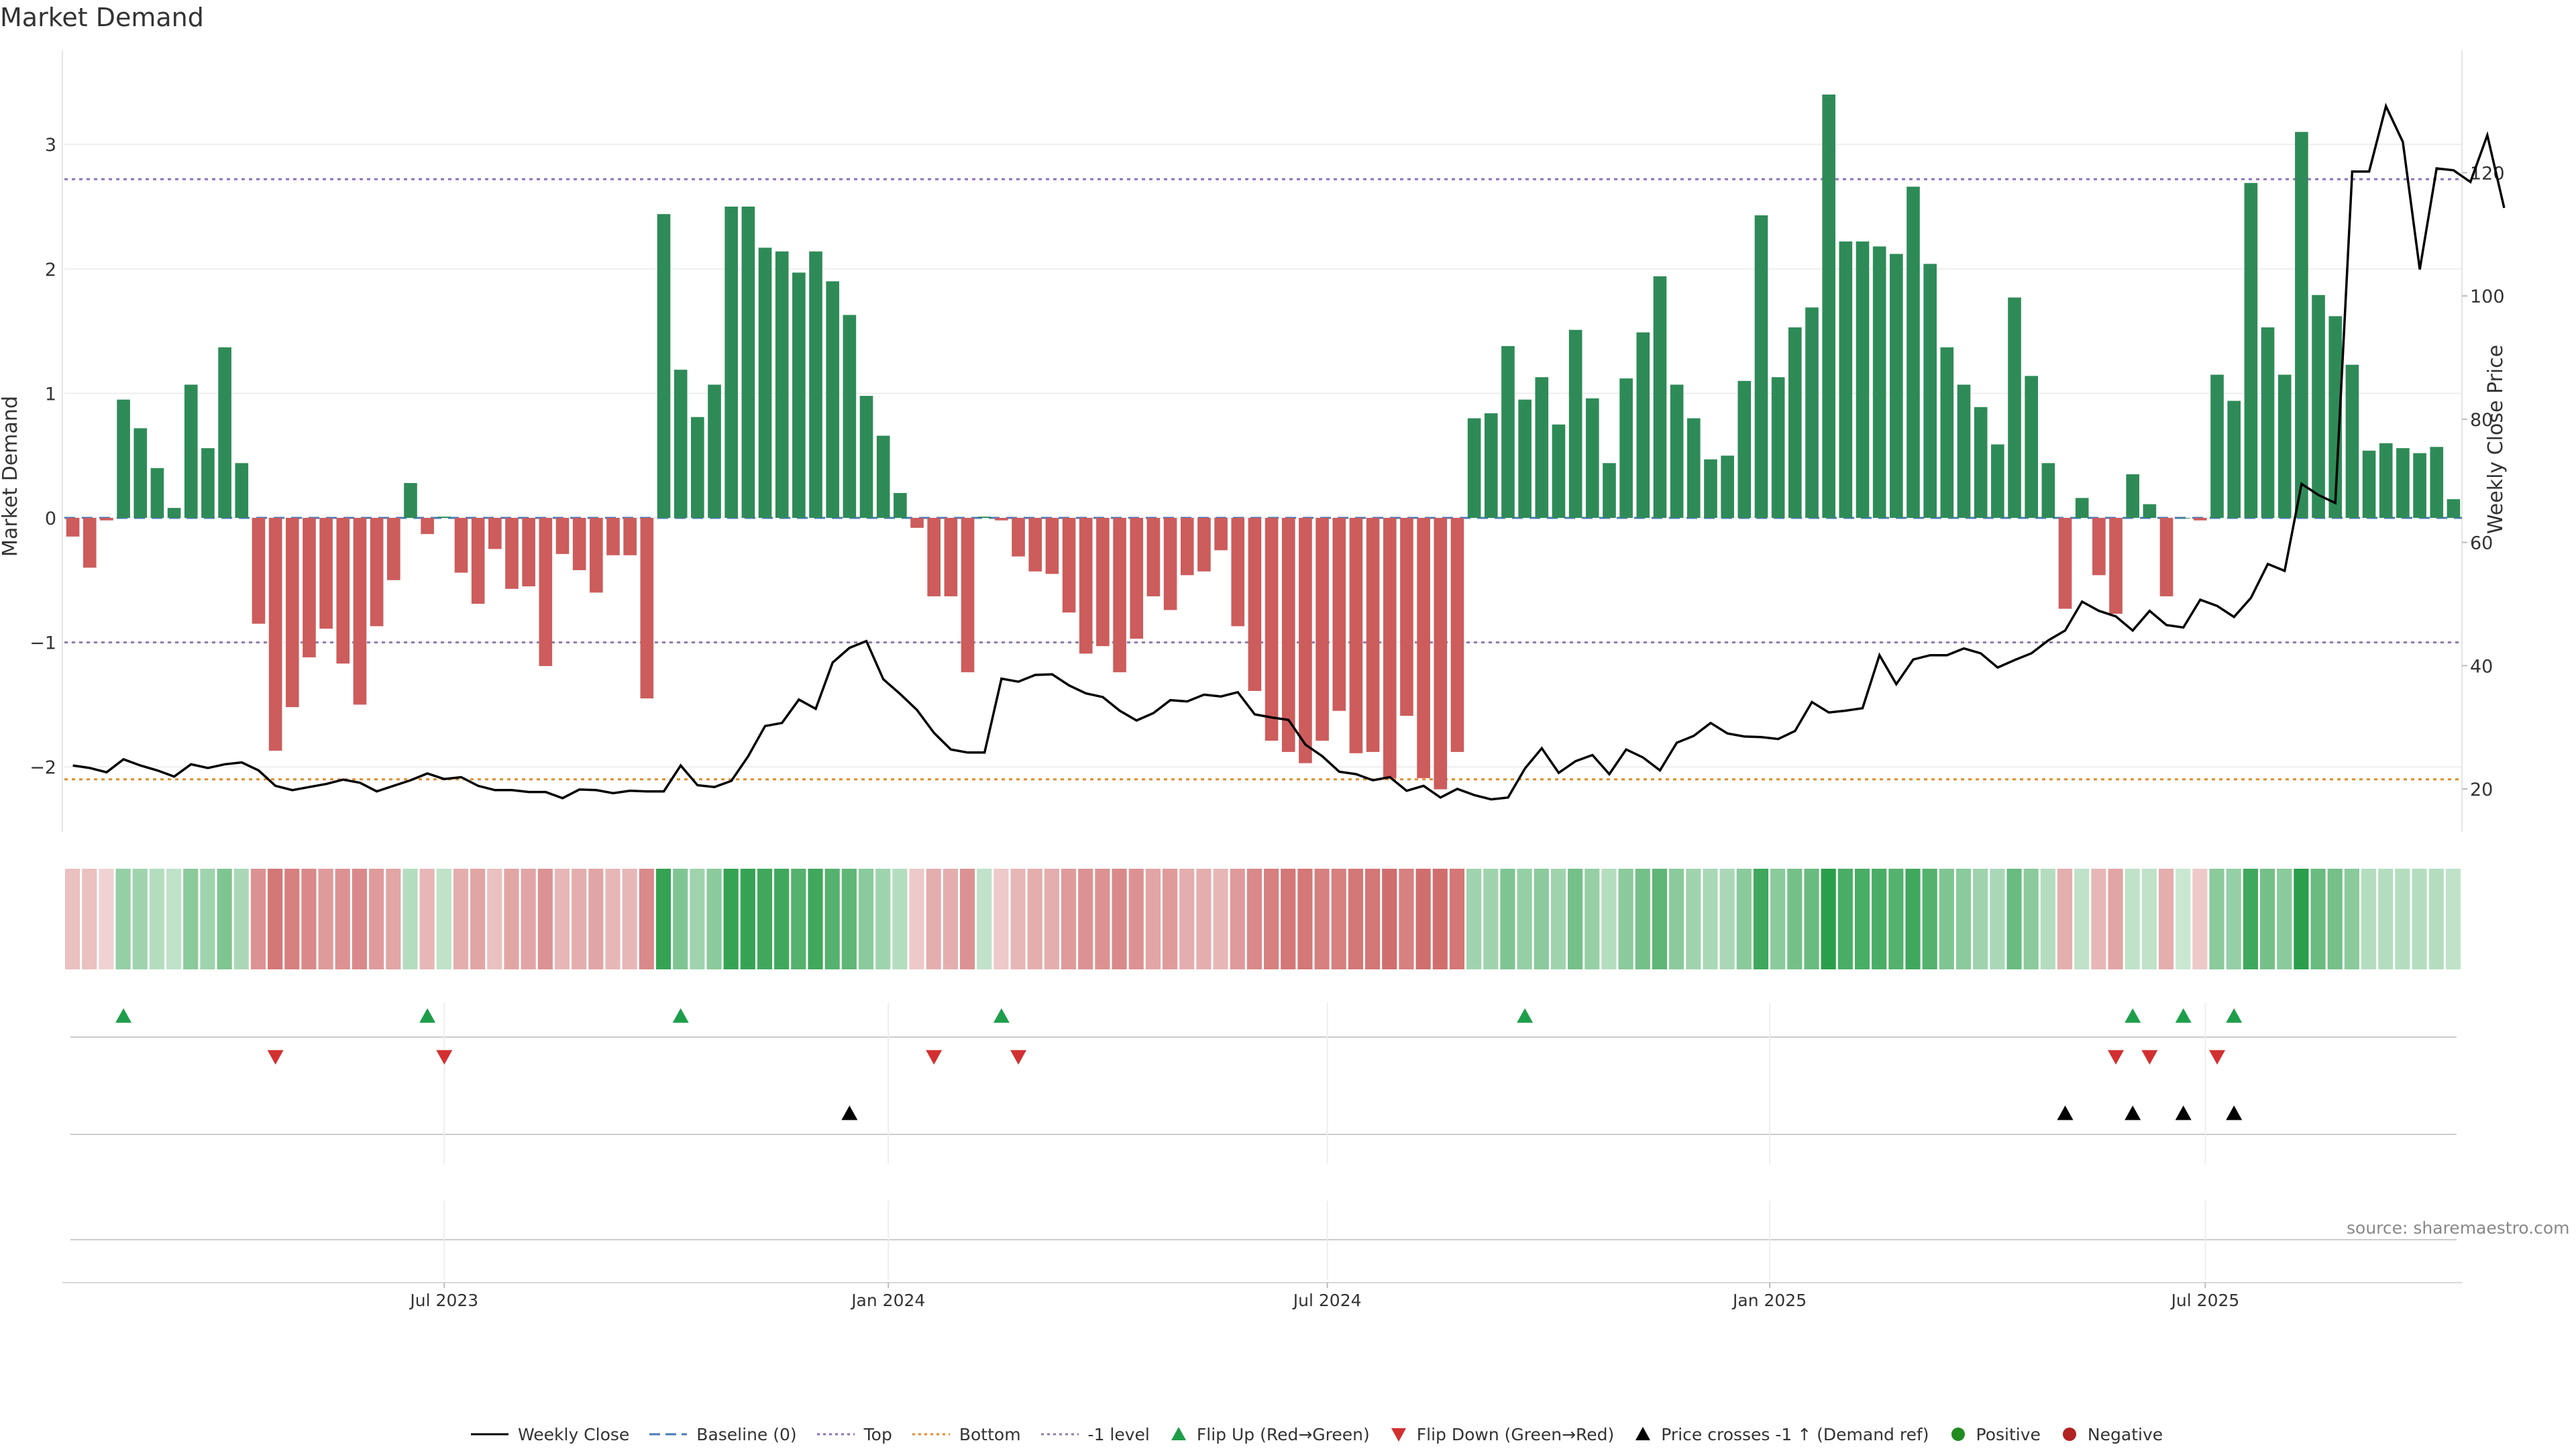 Image resolution: width=2576 pixels, height=1449 pixels. What do you see at coordinates (2008, 1434) in the screenshot?
I see `legend-label: Positive` at bounding box center [2008, 1434].